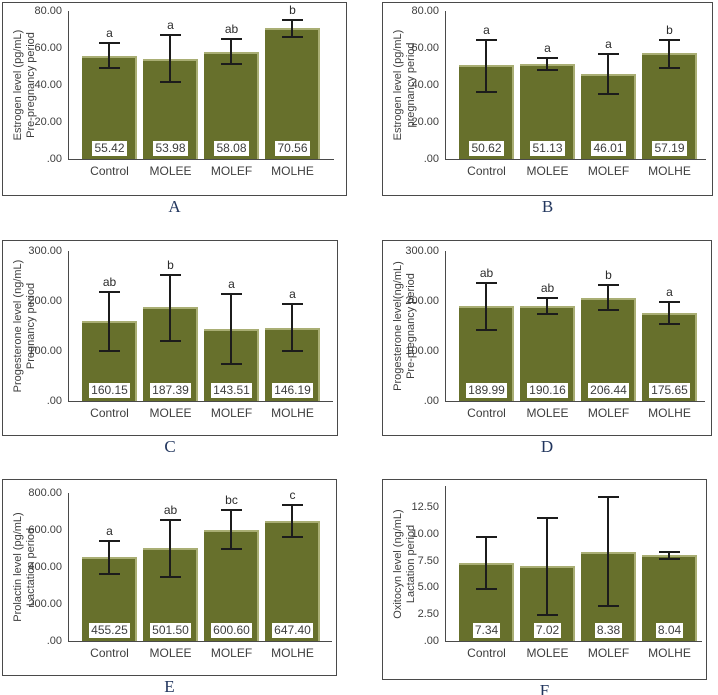 The height and width of the screenshot is (695, 718). Describe the element at coordinates (428, 561) in the screenshot. I see `y-tick-label: 7.50` at that location.